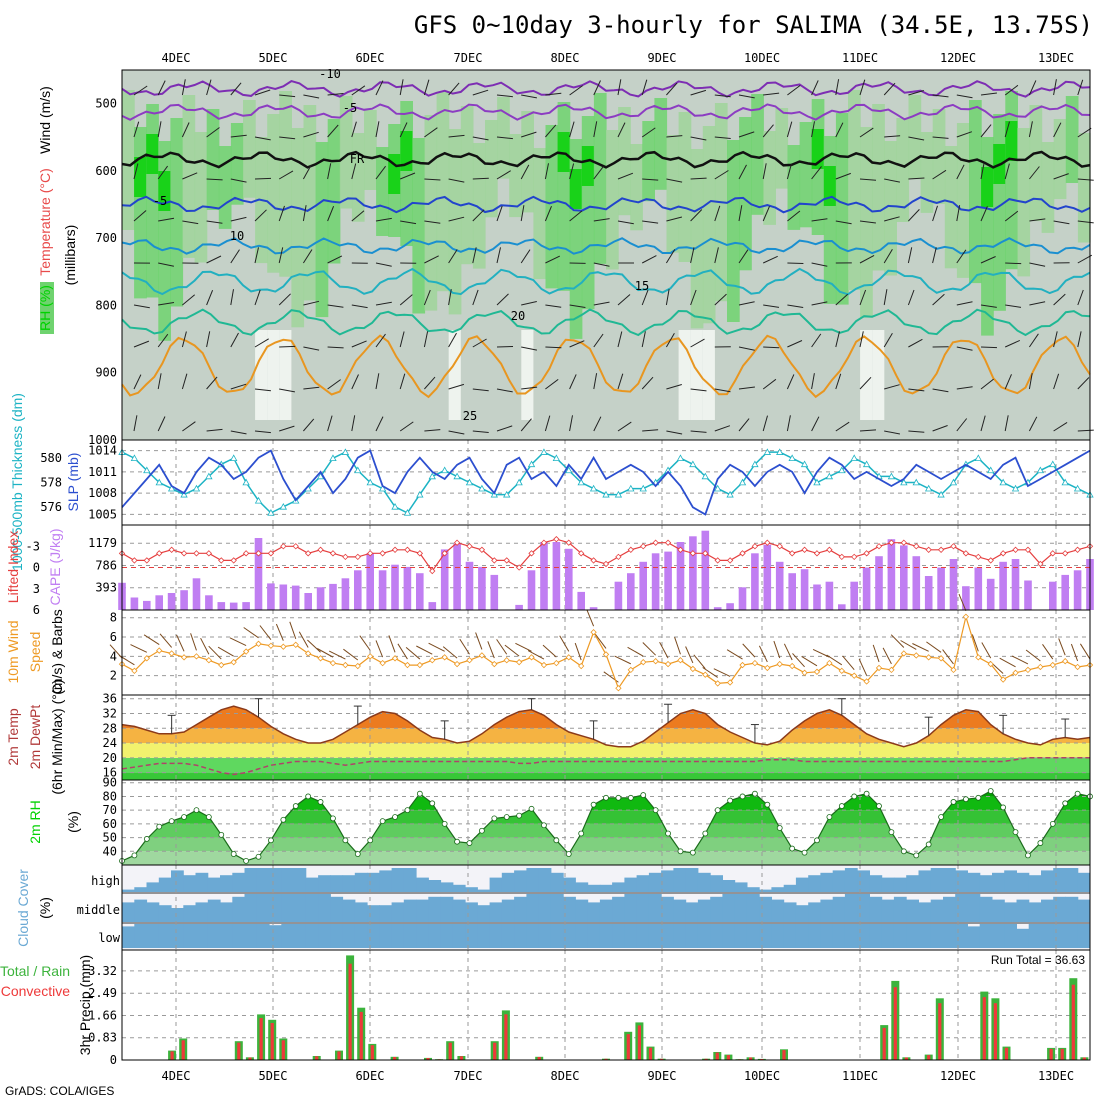 This screenshot has width=1100, height=1100. What do you see at coordinates (606, 246) in the screenshot?
I see `temperature-contour` at bounding box center [606, 246].